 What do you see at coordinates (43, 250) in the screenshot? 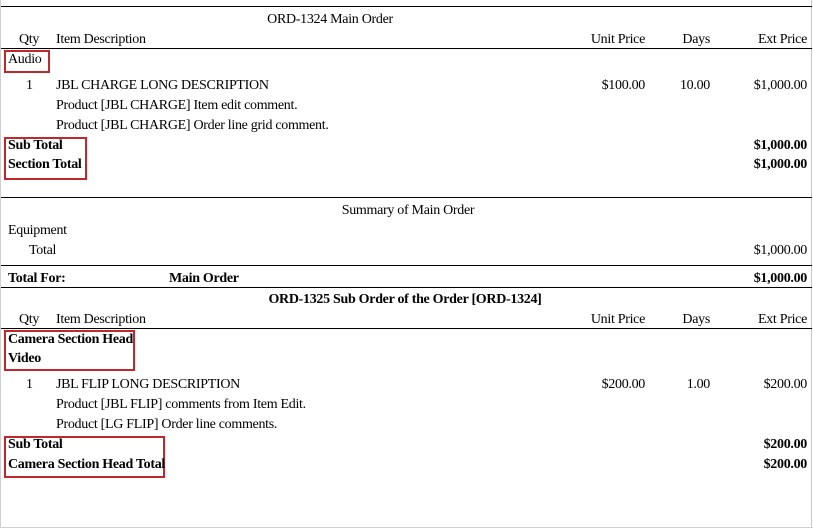
I see `summary-total-label: Total` at bounding box center [43, 250].